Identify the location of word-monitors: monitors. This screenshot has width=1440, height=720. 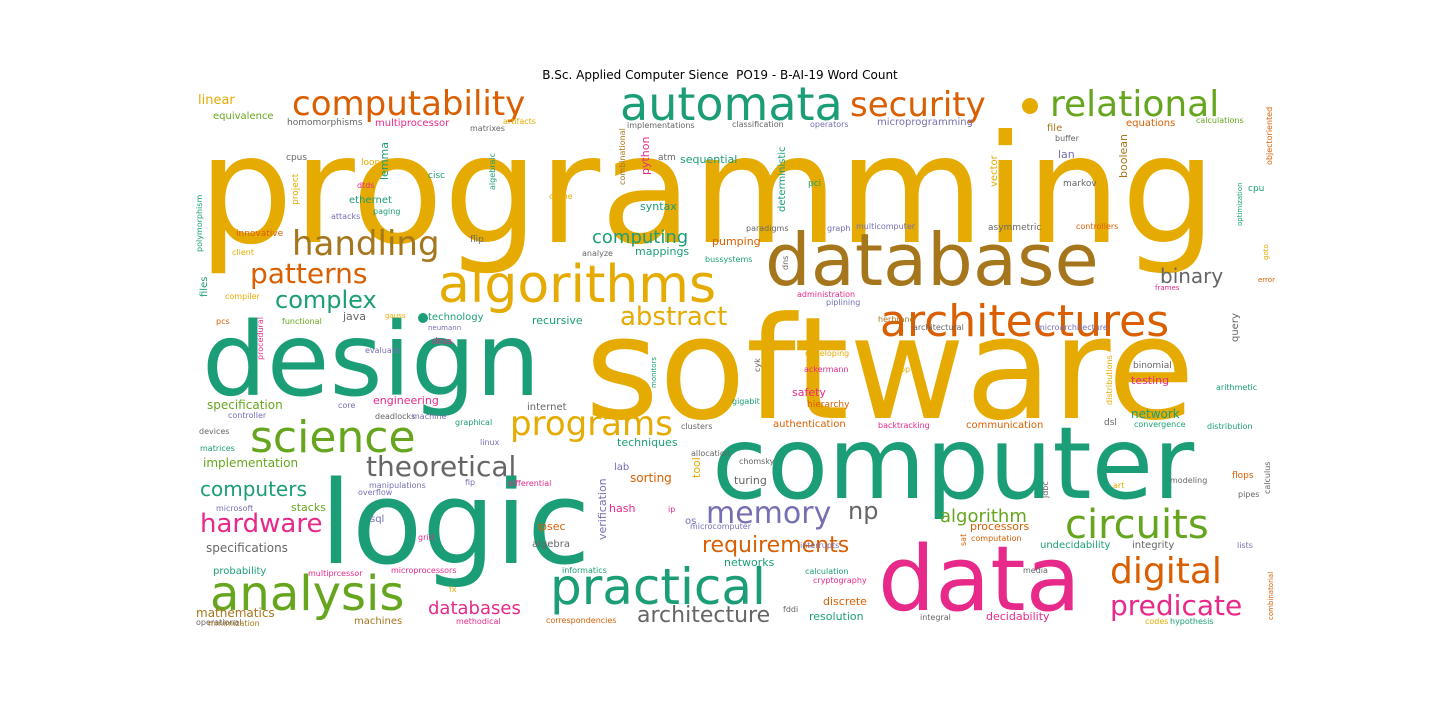
(654, 372).